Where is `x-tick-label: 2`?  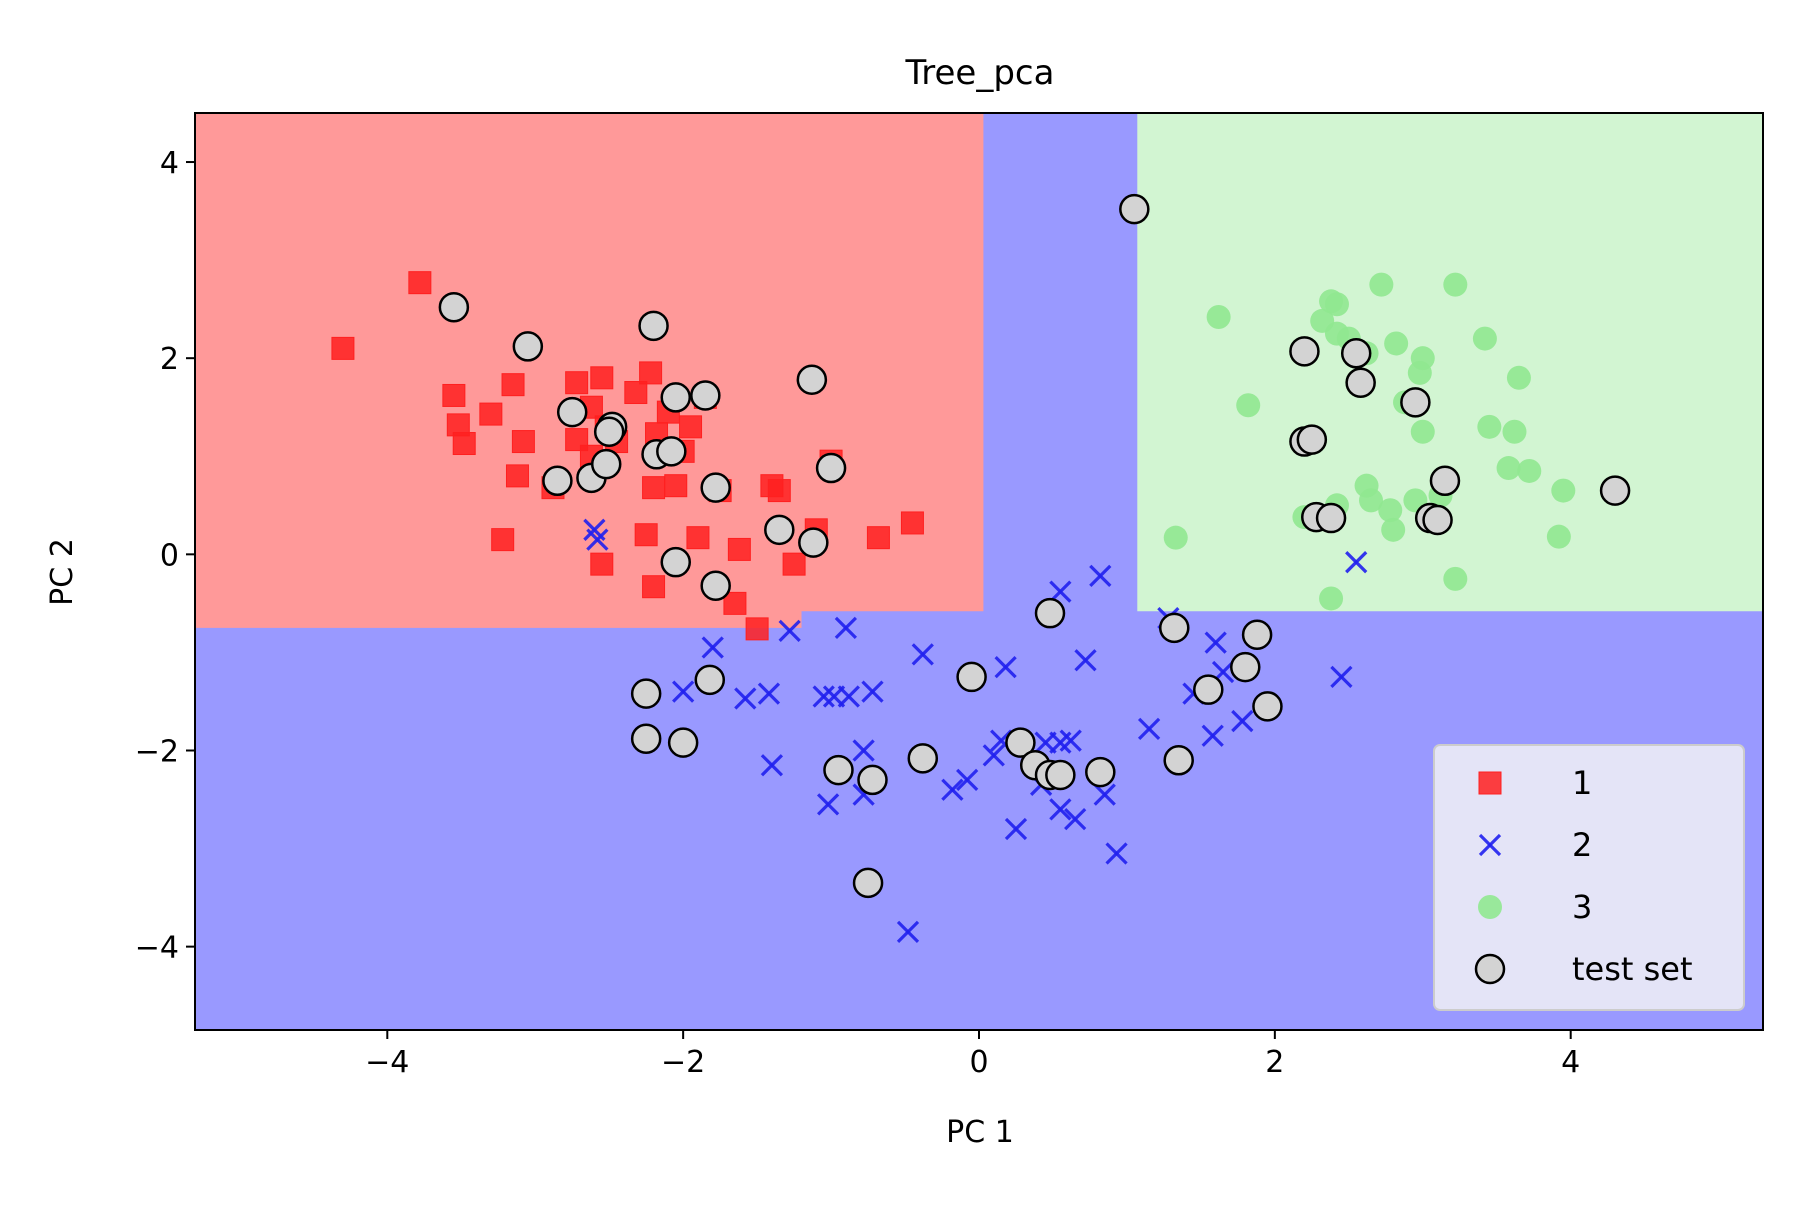
x-tick-label: 2 is located at coordinates (1274, 1062).